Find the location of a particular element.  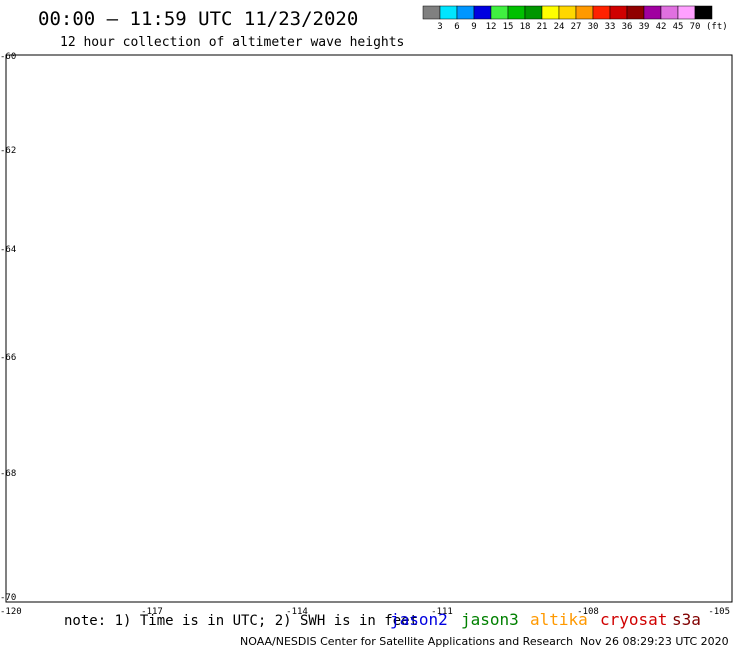

longitude-label: -114 is located at coordinates (297, 612).